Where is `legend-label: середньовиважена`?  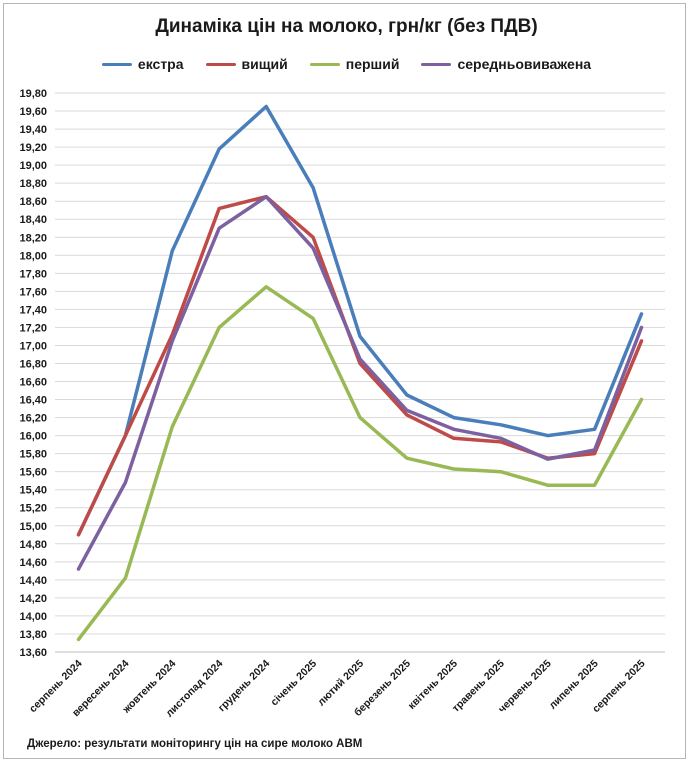 legend-label: середньовиважена is located at coordinates (524, 64).